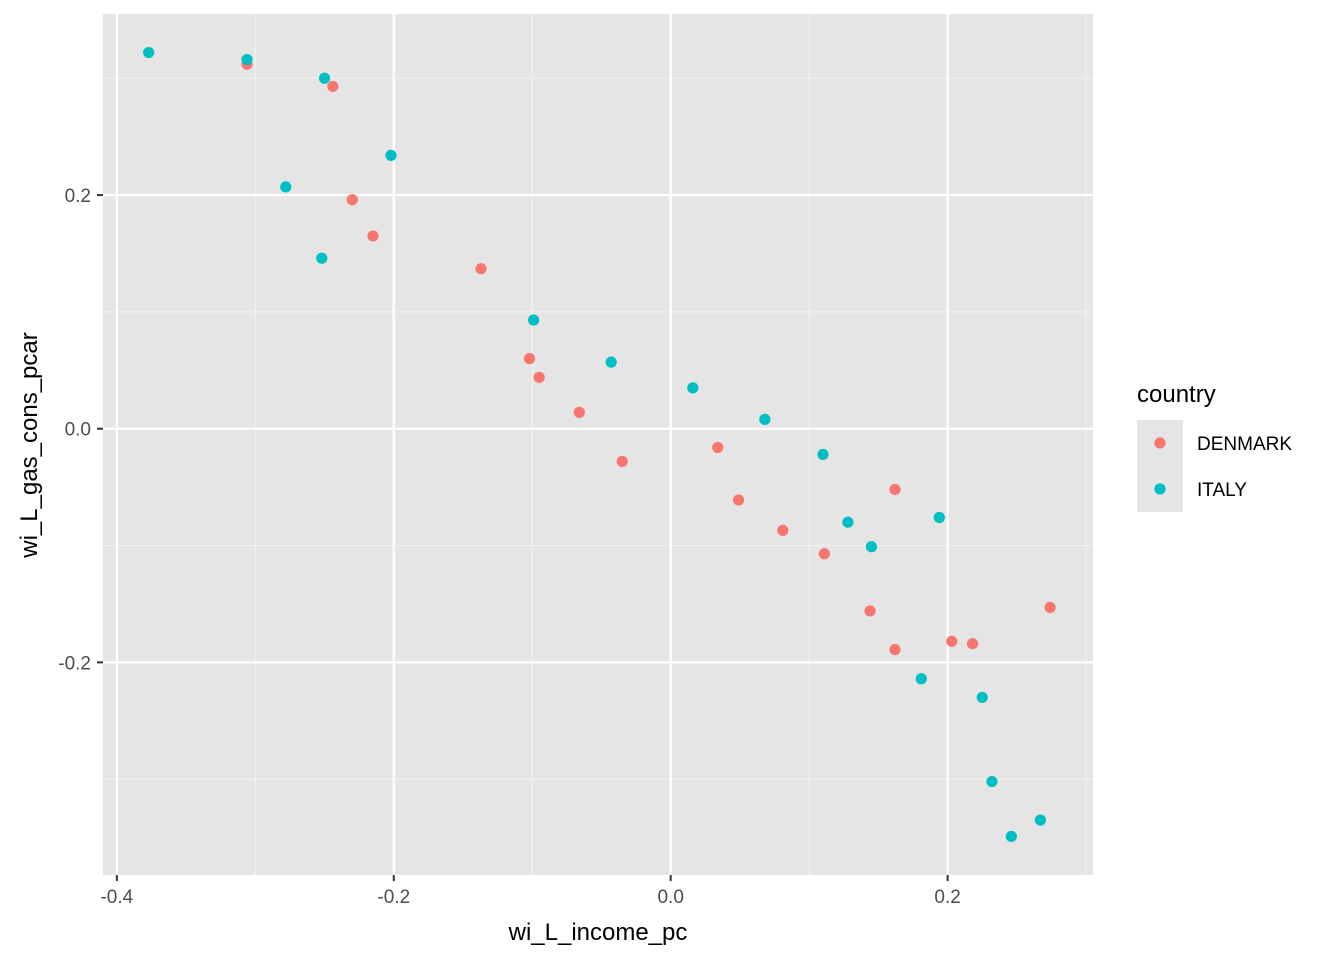 Image resolution: width=1344 pixels, height=960 pixels. I want to click on y-tick-label: 0.0, so click(78, 430).